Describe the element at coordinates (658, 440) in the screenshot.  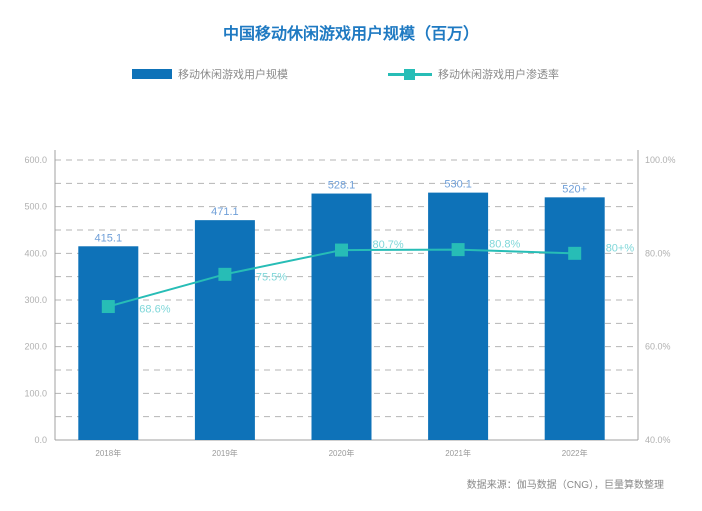
I see `right-axis-tick: 40.0%` at that location.